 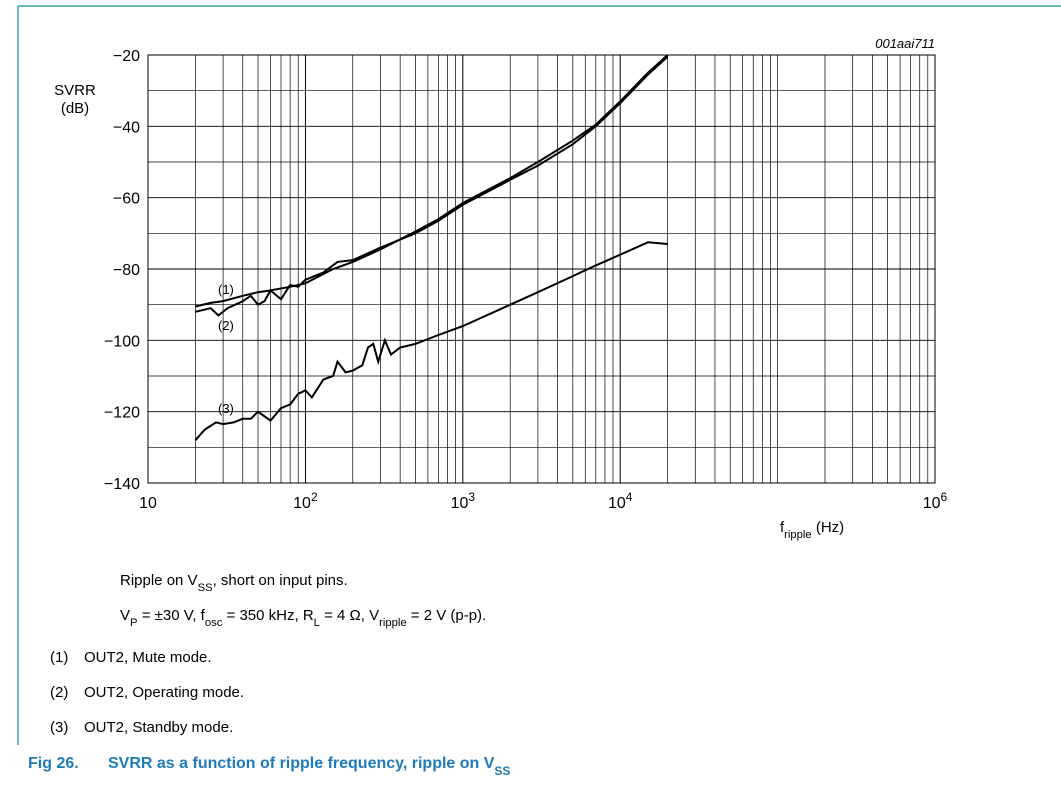 What do you see at coordinates (148, 503) in the screenshot?
I see `x-tick-label: 10` at bounding box center [148, 503].